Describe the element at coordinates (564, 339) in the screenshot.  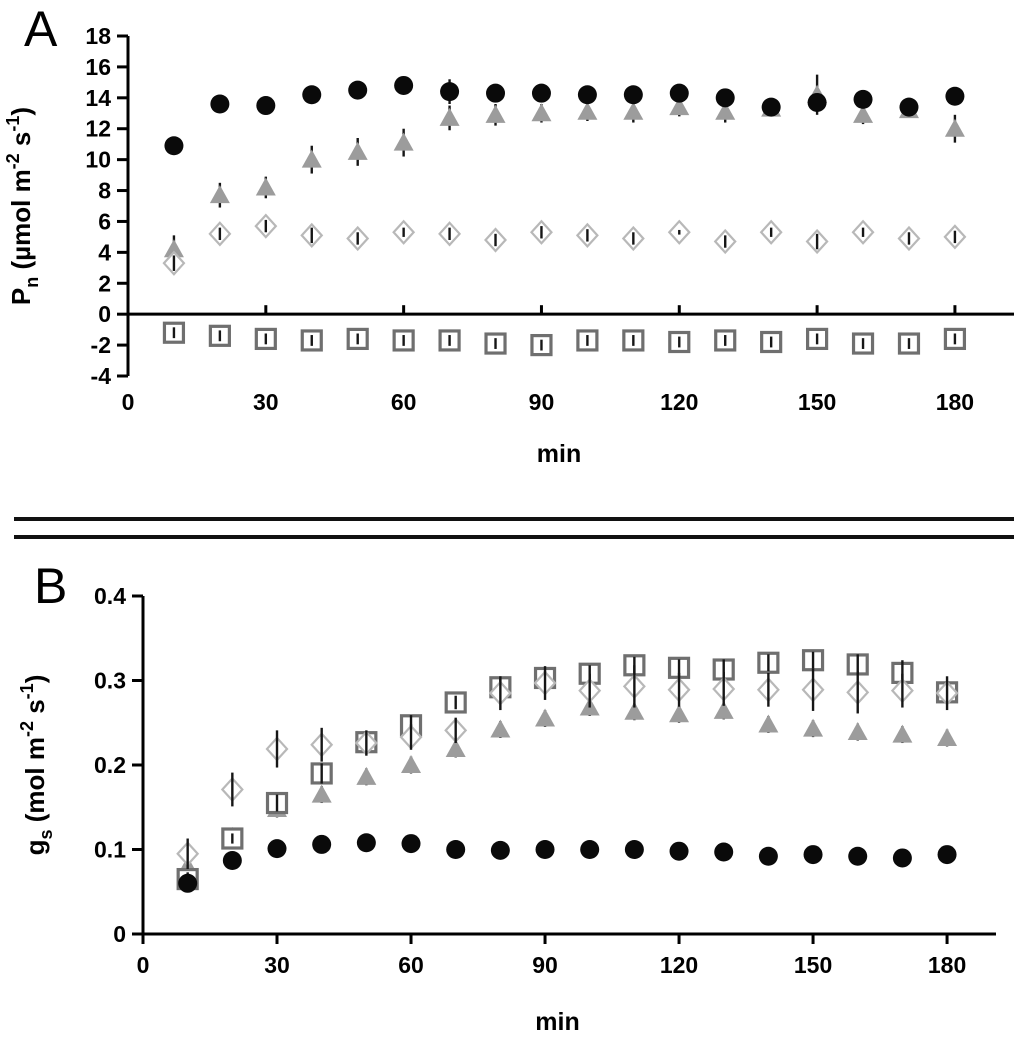
I see `series-open-square` at that location.